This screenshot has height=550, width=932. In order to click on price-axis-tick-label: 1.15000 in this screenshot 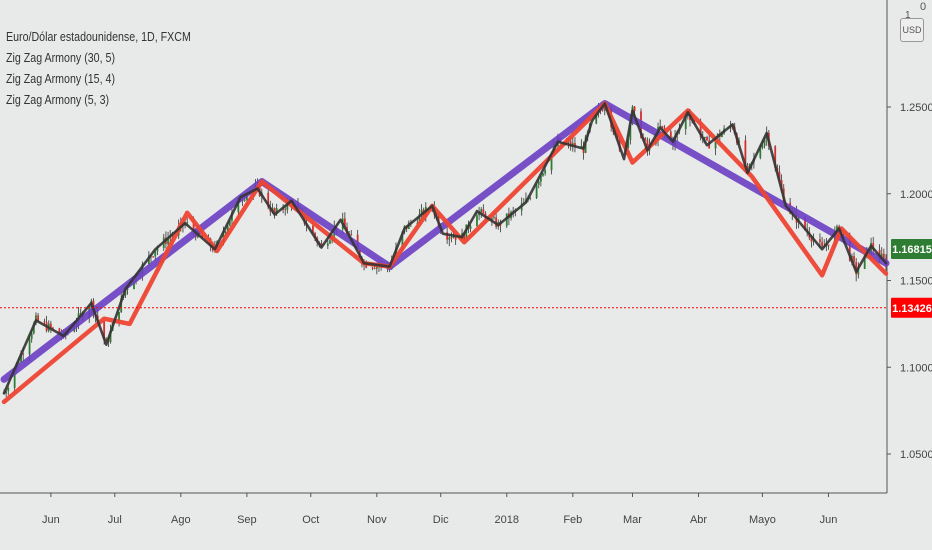, I will do `click(916, 282)`.